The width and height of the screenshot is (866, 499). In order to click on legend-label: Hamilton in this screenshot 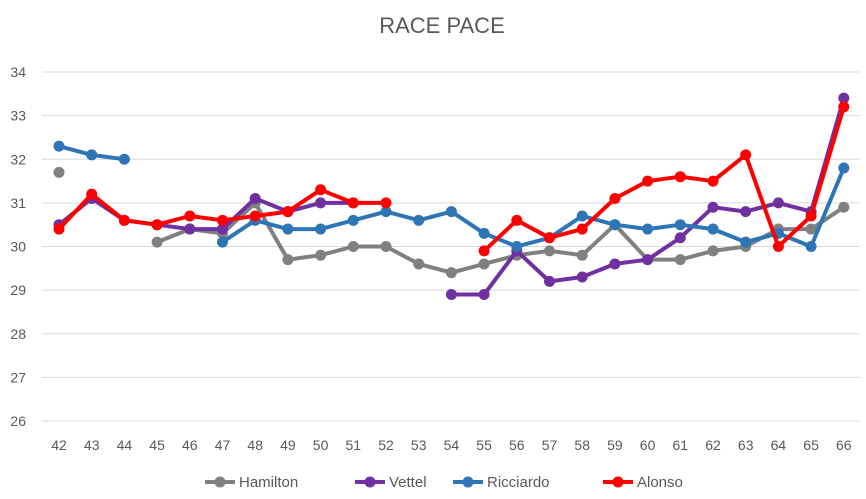, I will do `click(268, 482)`.